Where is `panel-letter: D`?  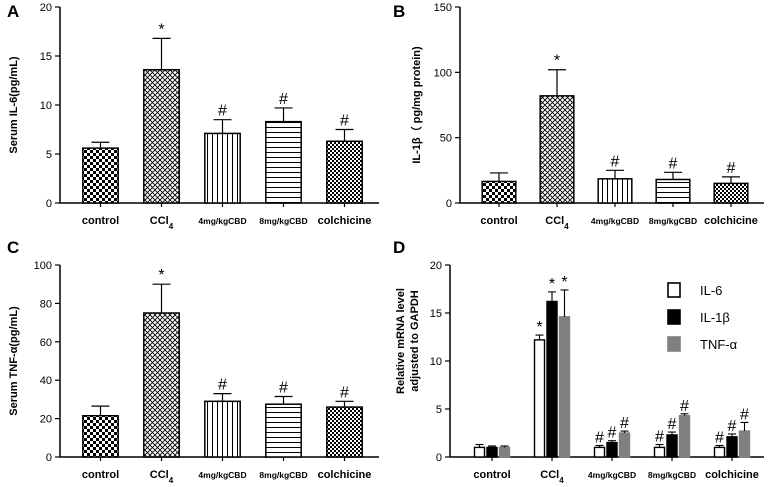 panel-letter: D is located at coordinates (399, 247).